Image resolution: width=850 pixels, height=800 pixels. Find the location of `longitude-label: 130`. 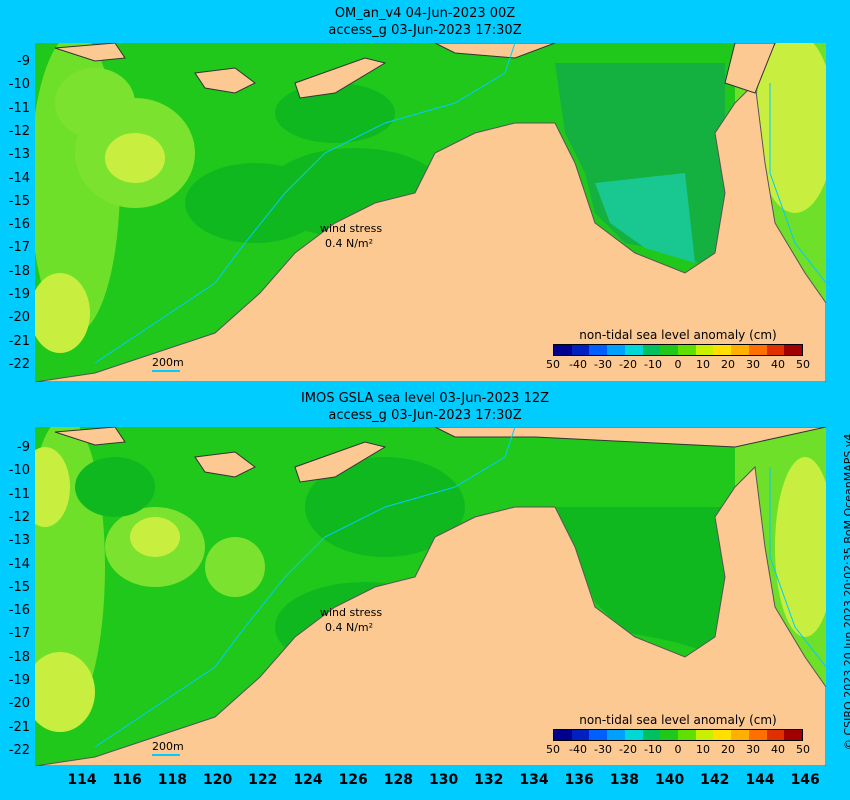

longitude-label: 130 is located at coordinates (443, 780).